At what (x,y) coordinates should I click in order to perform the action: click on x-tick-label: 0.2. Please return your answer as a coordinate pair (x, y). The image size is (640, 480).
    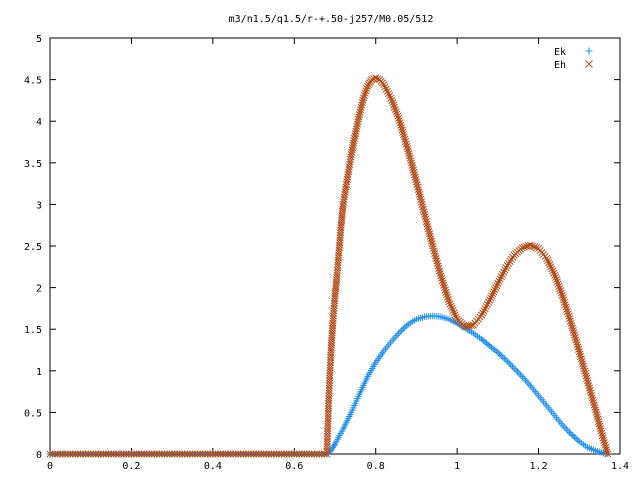
    Looking at the image, I should click on (131, 466).